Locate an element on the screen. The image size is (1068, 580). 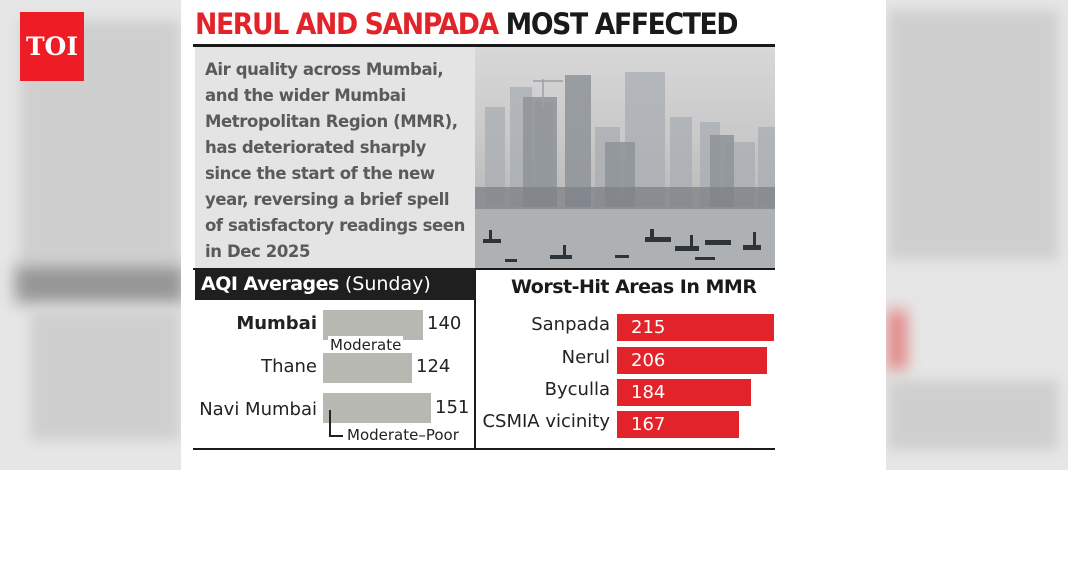
aqi-title: AQI Averages is located at coordinates (270, 284).